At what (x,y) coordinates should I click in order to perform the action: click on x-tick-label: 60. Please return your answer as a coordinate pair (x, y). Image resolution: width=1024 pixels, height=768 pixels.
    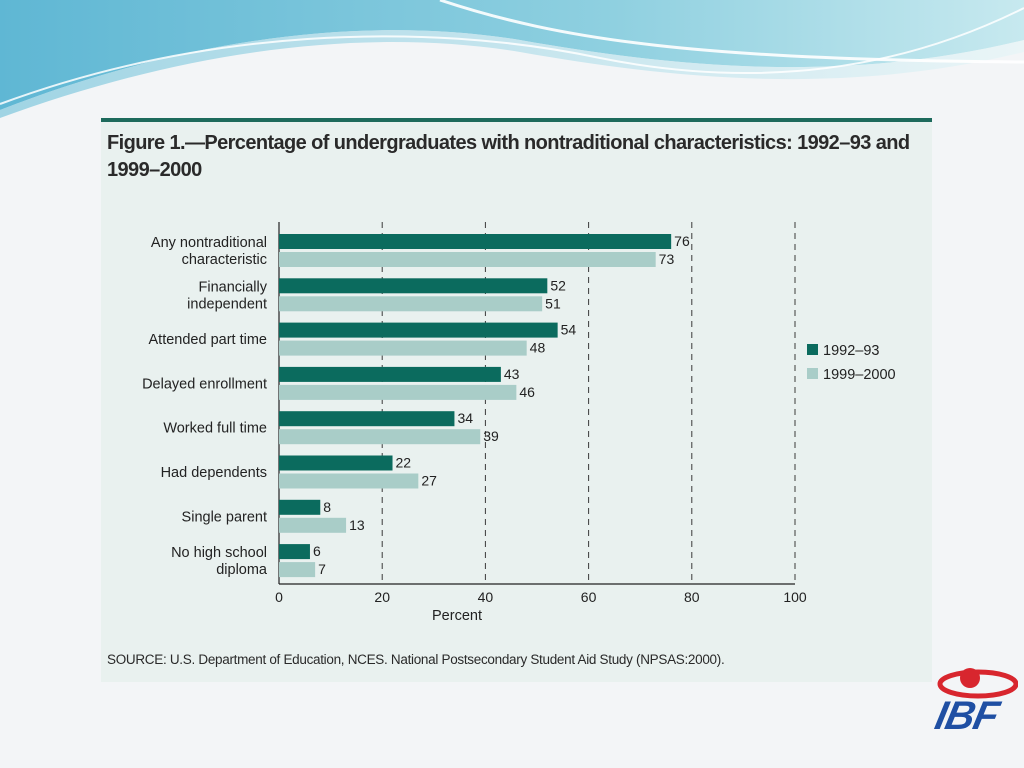
    Looking at the image, I should click on (589, 597).